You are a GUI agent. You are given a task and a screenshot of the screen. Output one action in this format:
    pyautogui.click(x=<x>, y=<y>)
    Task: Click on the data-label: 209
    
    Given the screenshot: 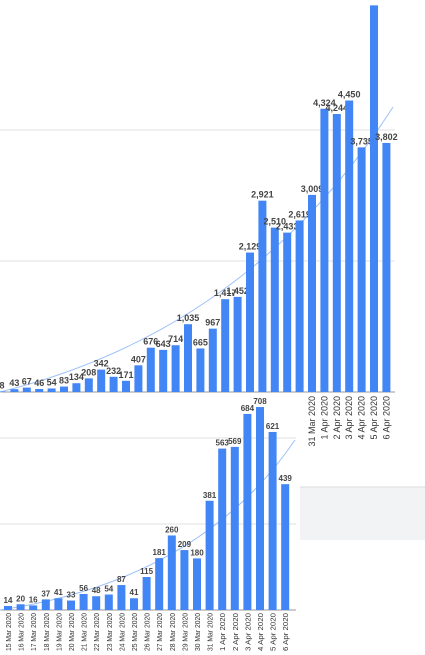 What is the action you would take?
    pyautogui.click(x=185, y=544)
    